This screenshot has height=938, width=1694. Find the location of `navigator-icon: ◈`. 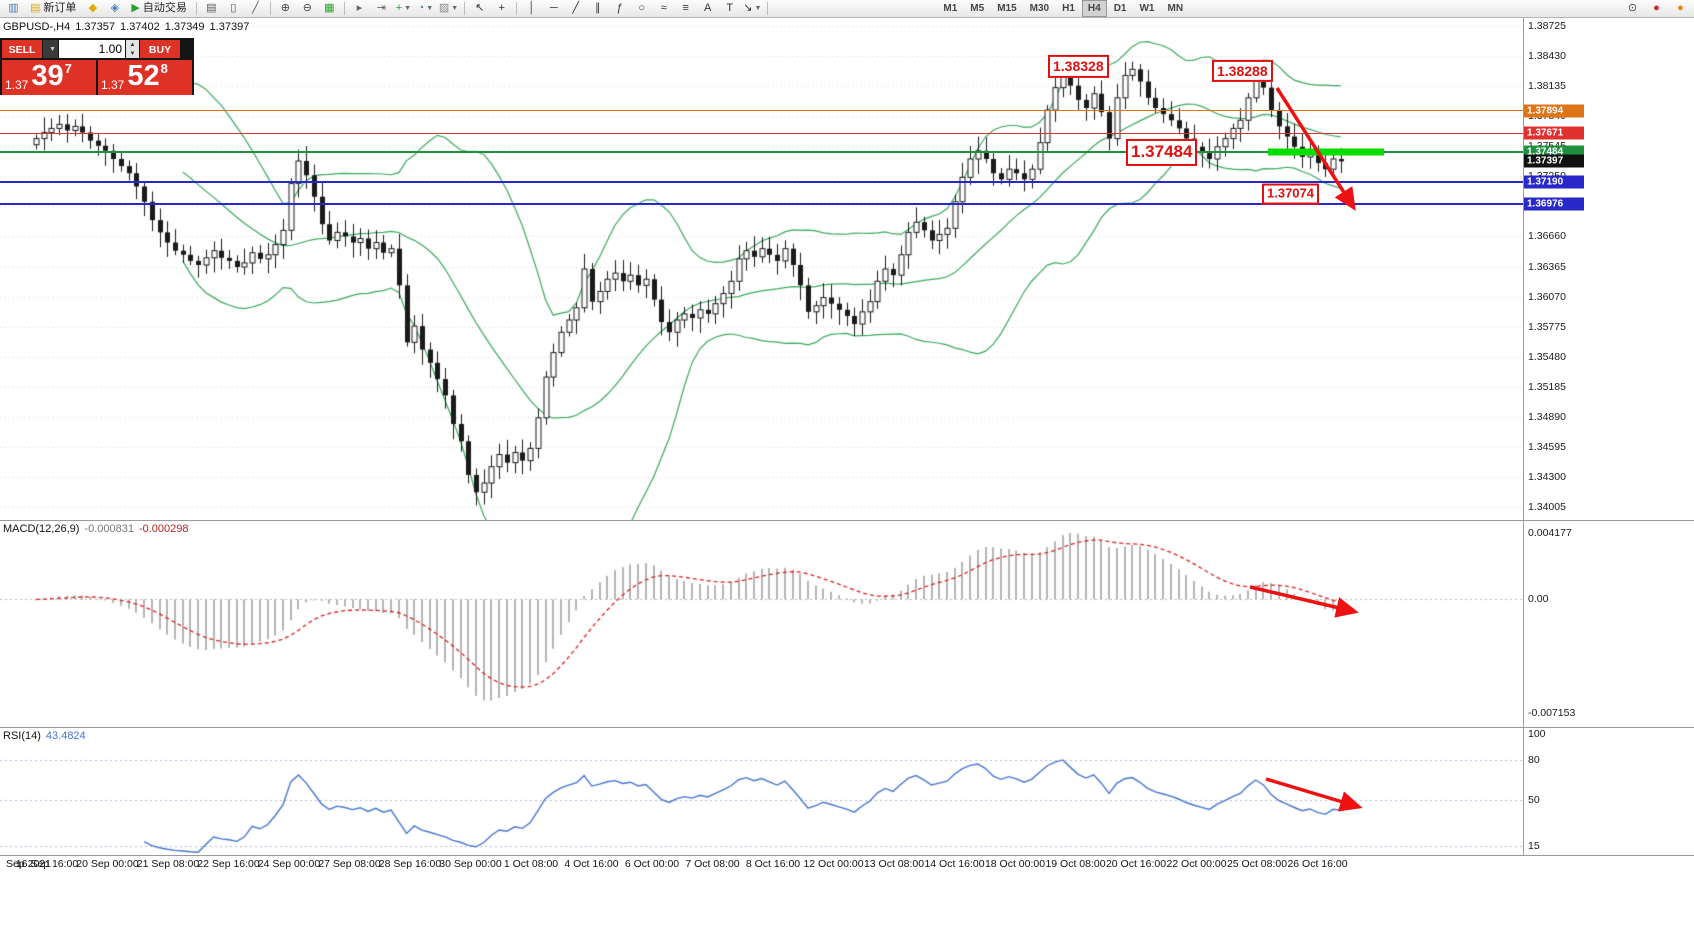

navigator-icon: ◈ is located at coordinates (114, 9).